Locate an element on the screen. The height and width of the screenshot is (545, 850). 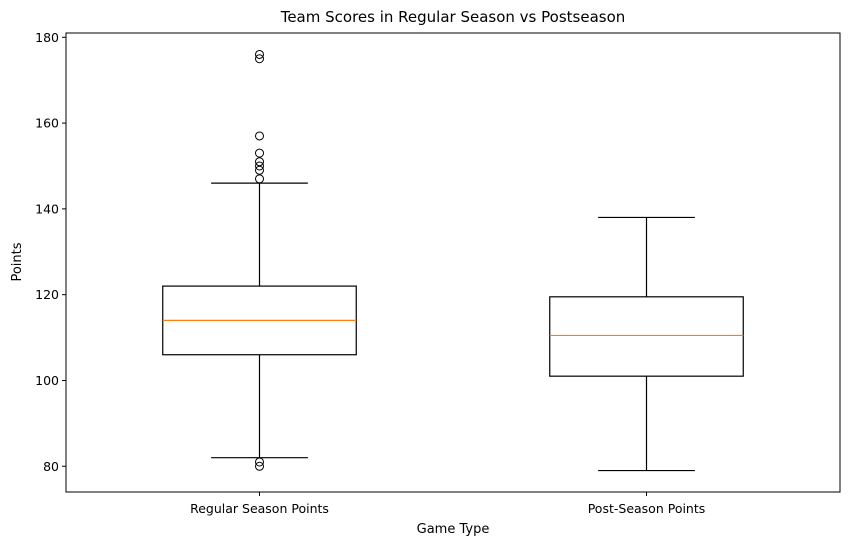
y-axis: 80 100 120 140 160 180 is located at coordinates (50, 252).